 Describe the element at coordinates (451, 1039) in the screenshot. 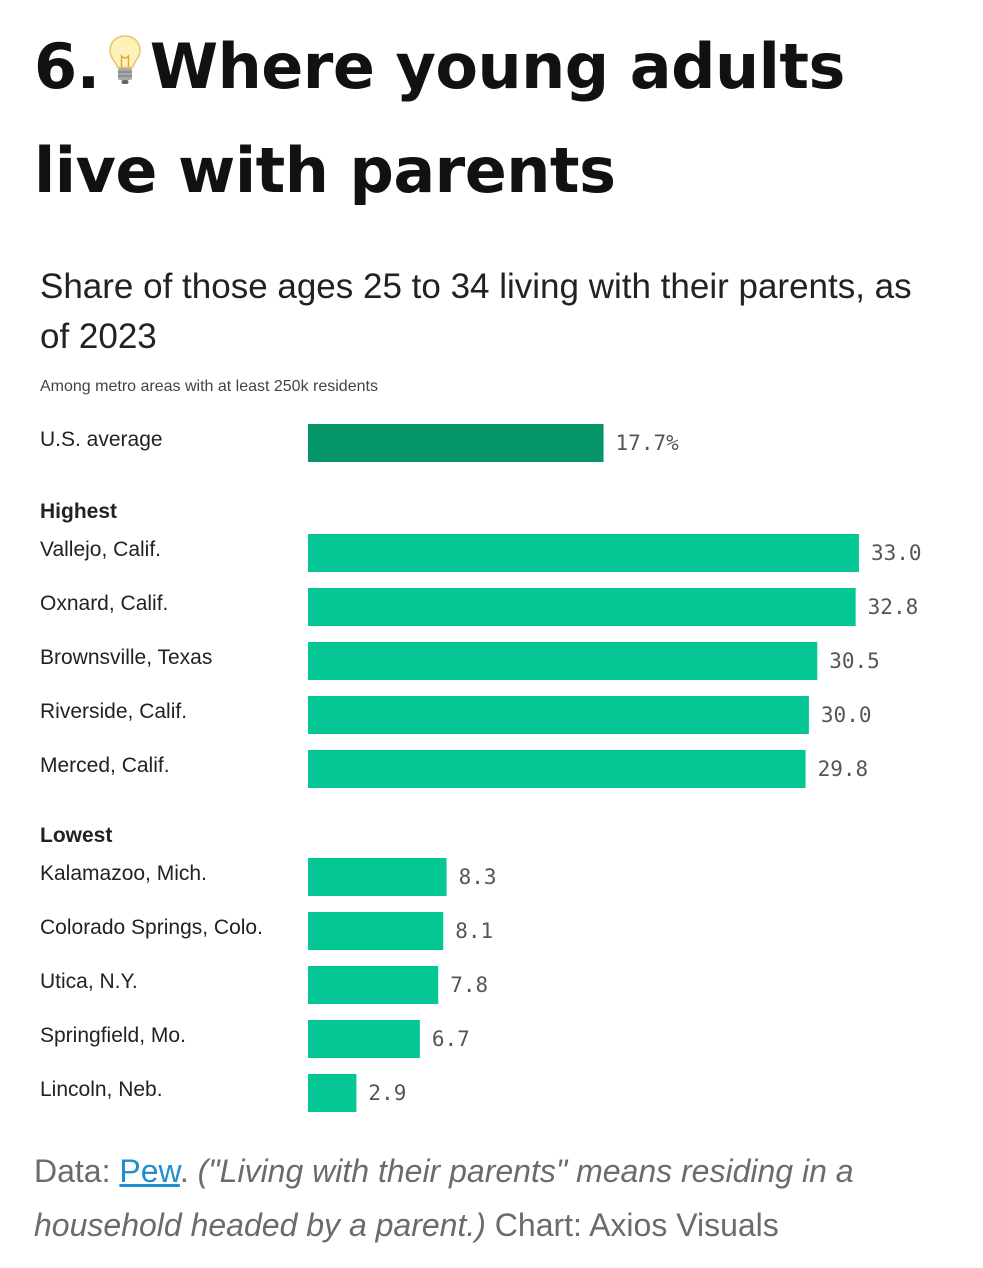

I see `value-label: 6.7` at that location.